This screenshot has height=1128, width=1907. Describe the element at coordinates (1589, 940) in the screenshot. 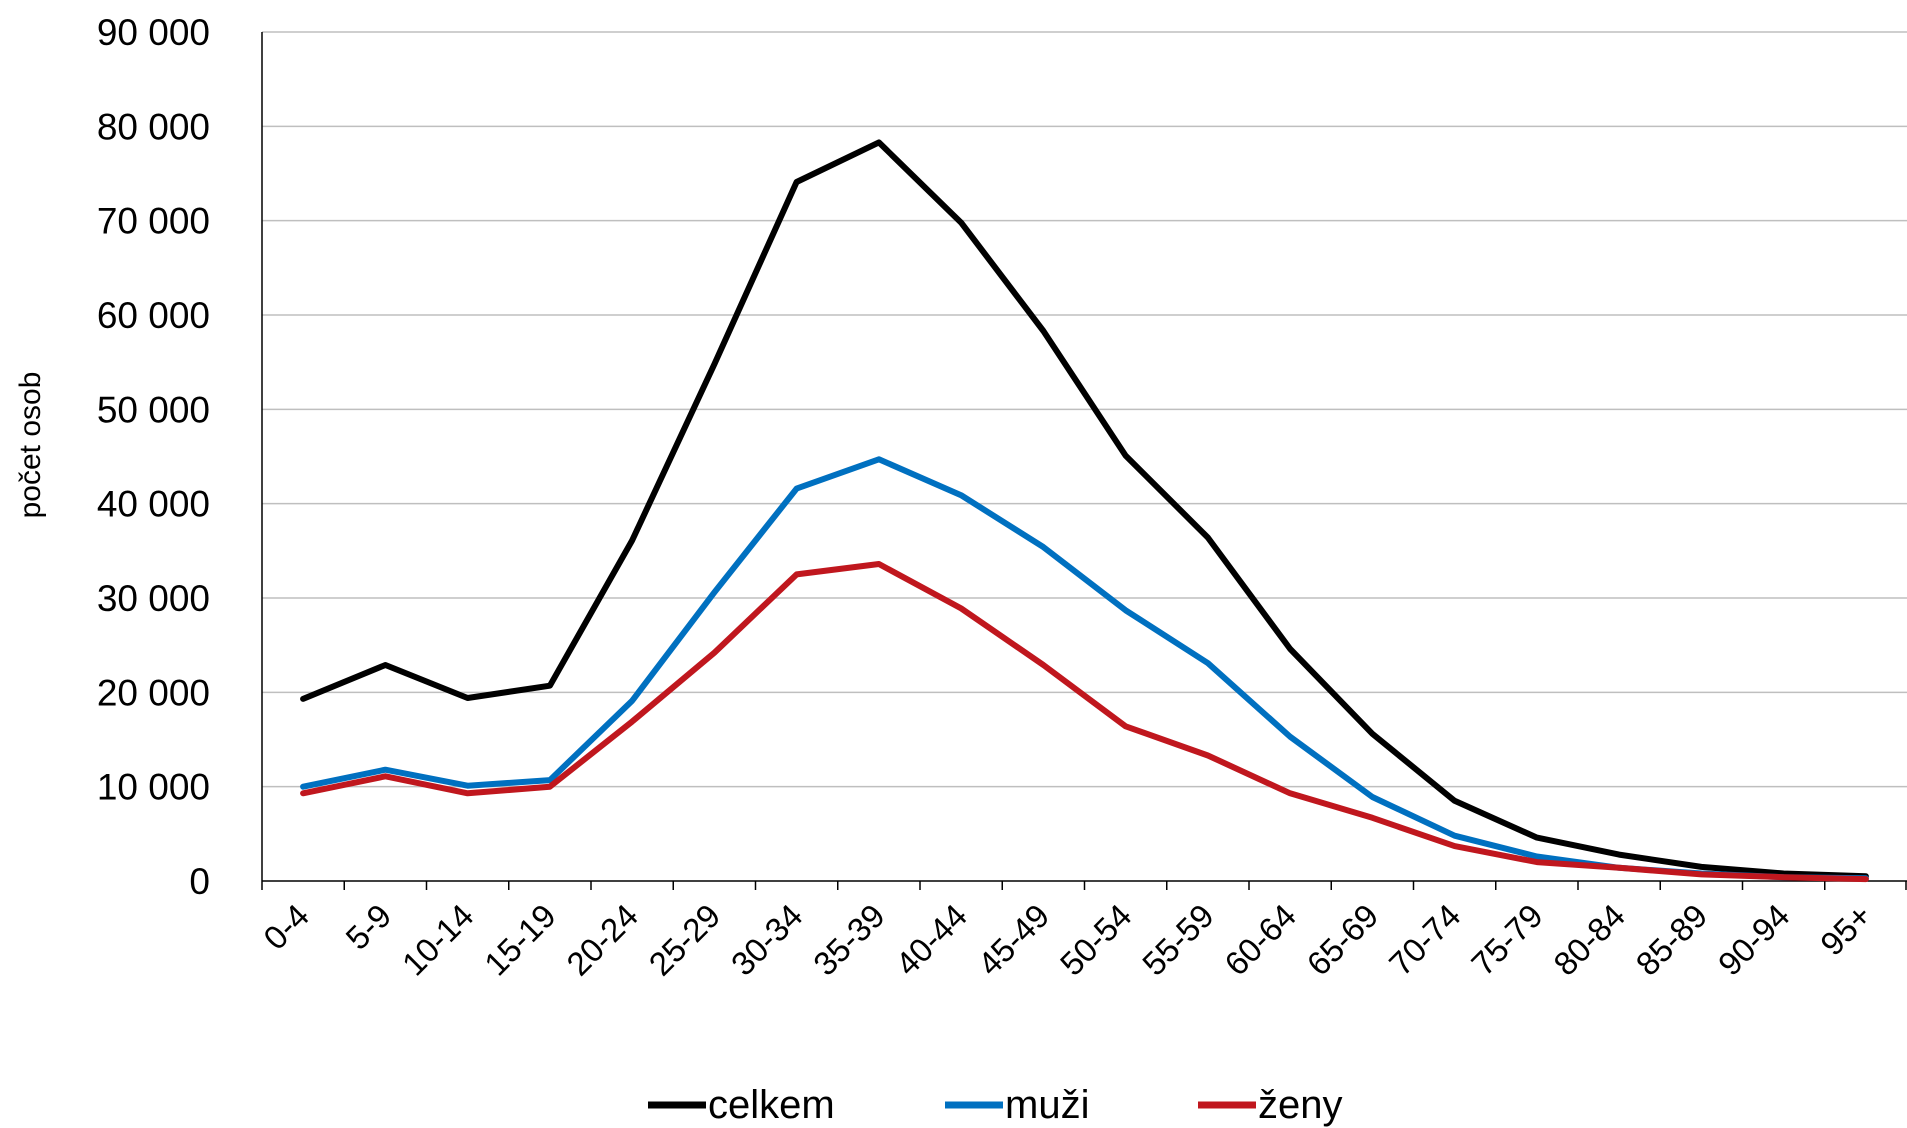

I see `x-tick-label: 80-84` at that location.